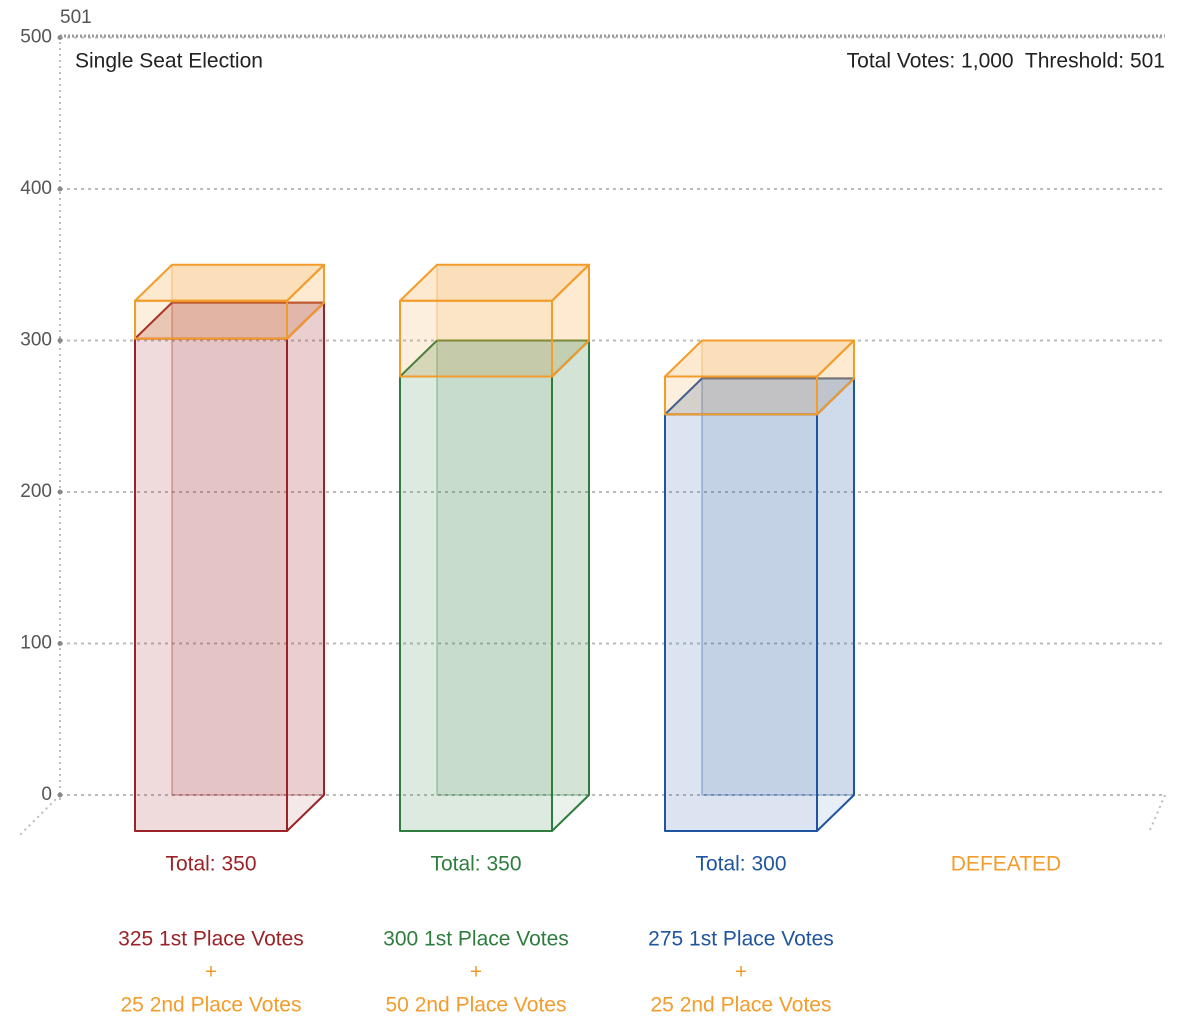 Image resolution: width=1180 pixels, height=1024 pixels. Describe the element at coordinates (46, 794) in the screenshot. I see `y-tick-label: 0` at that location.